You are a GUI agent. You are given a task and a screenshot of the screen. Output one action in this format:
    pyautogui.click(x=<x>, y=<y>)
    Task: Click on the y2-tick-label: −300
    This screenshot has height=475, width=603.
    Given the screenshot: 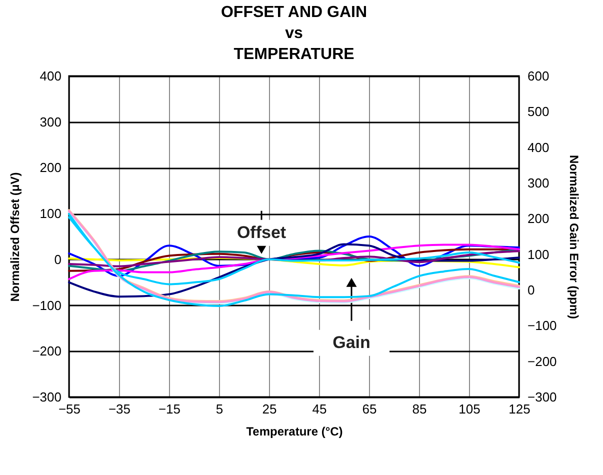 What is the action you would take?
    pyautogui.click(x=542, y=397)
    